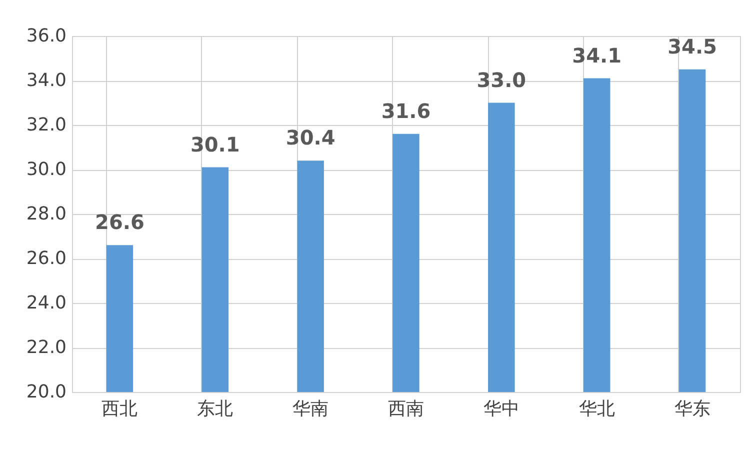 This screenshot has height=451, width=751. What do you see at coordinates (46, 214) in the screenshot?
I see `y-tick-label: 28.0` at bounding box center [46, 214].